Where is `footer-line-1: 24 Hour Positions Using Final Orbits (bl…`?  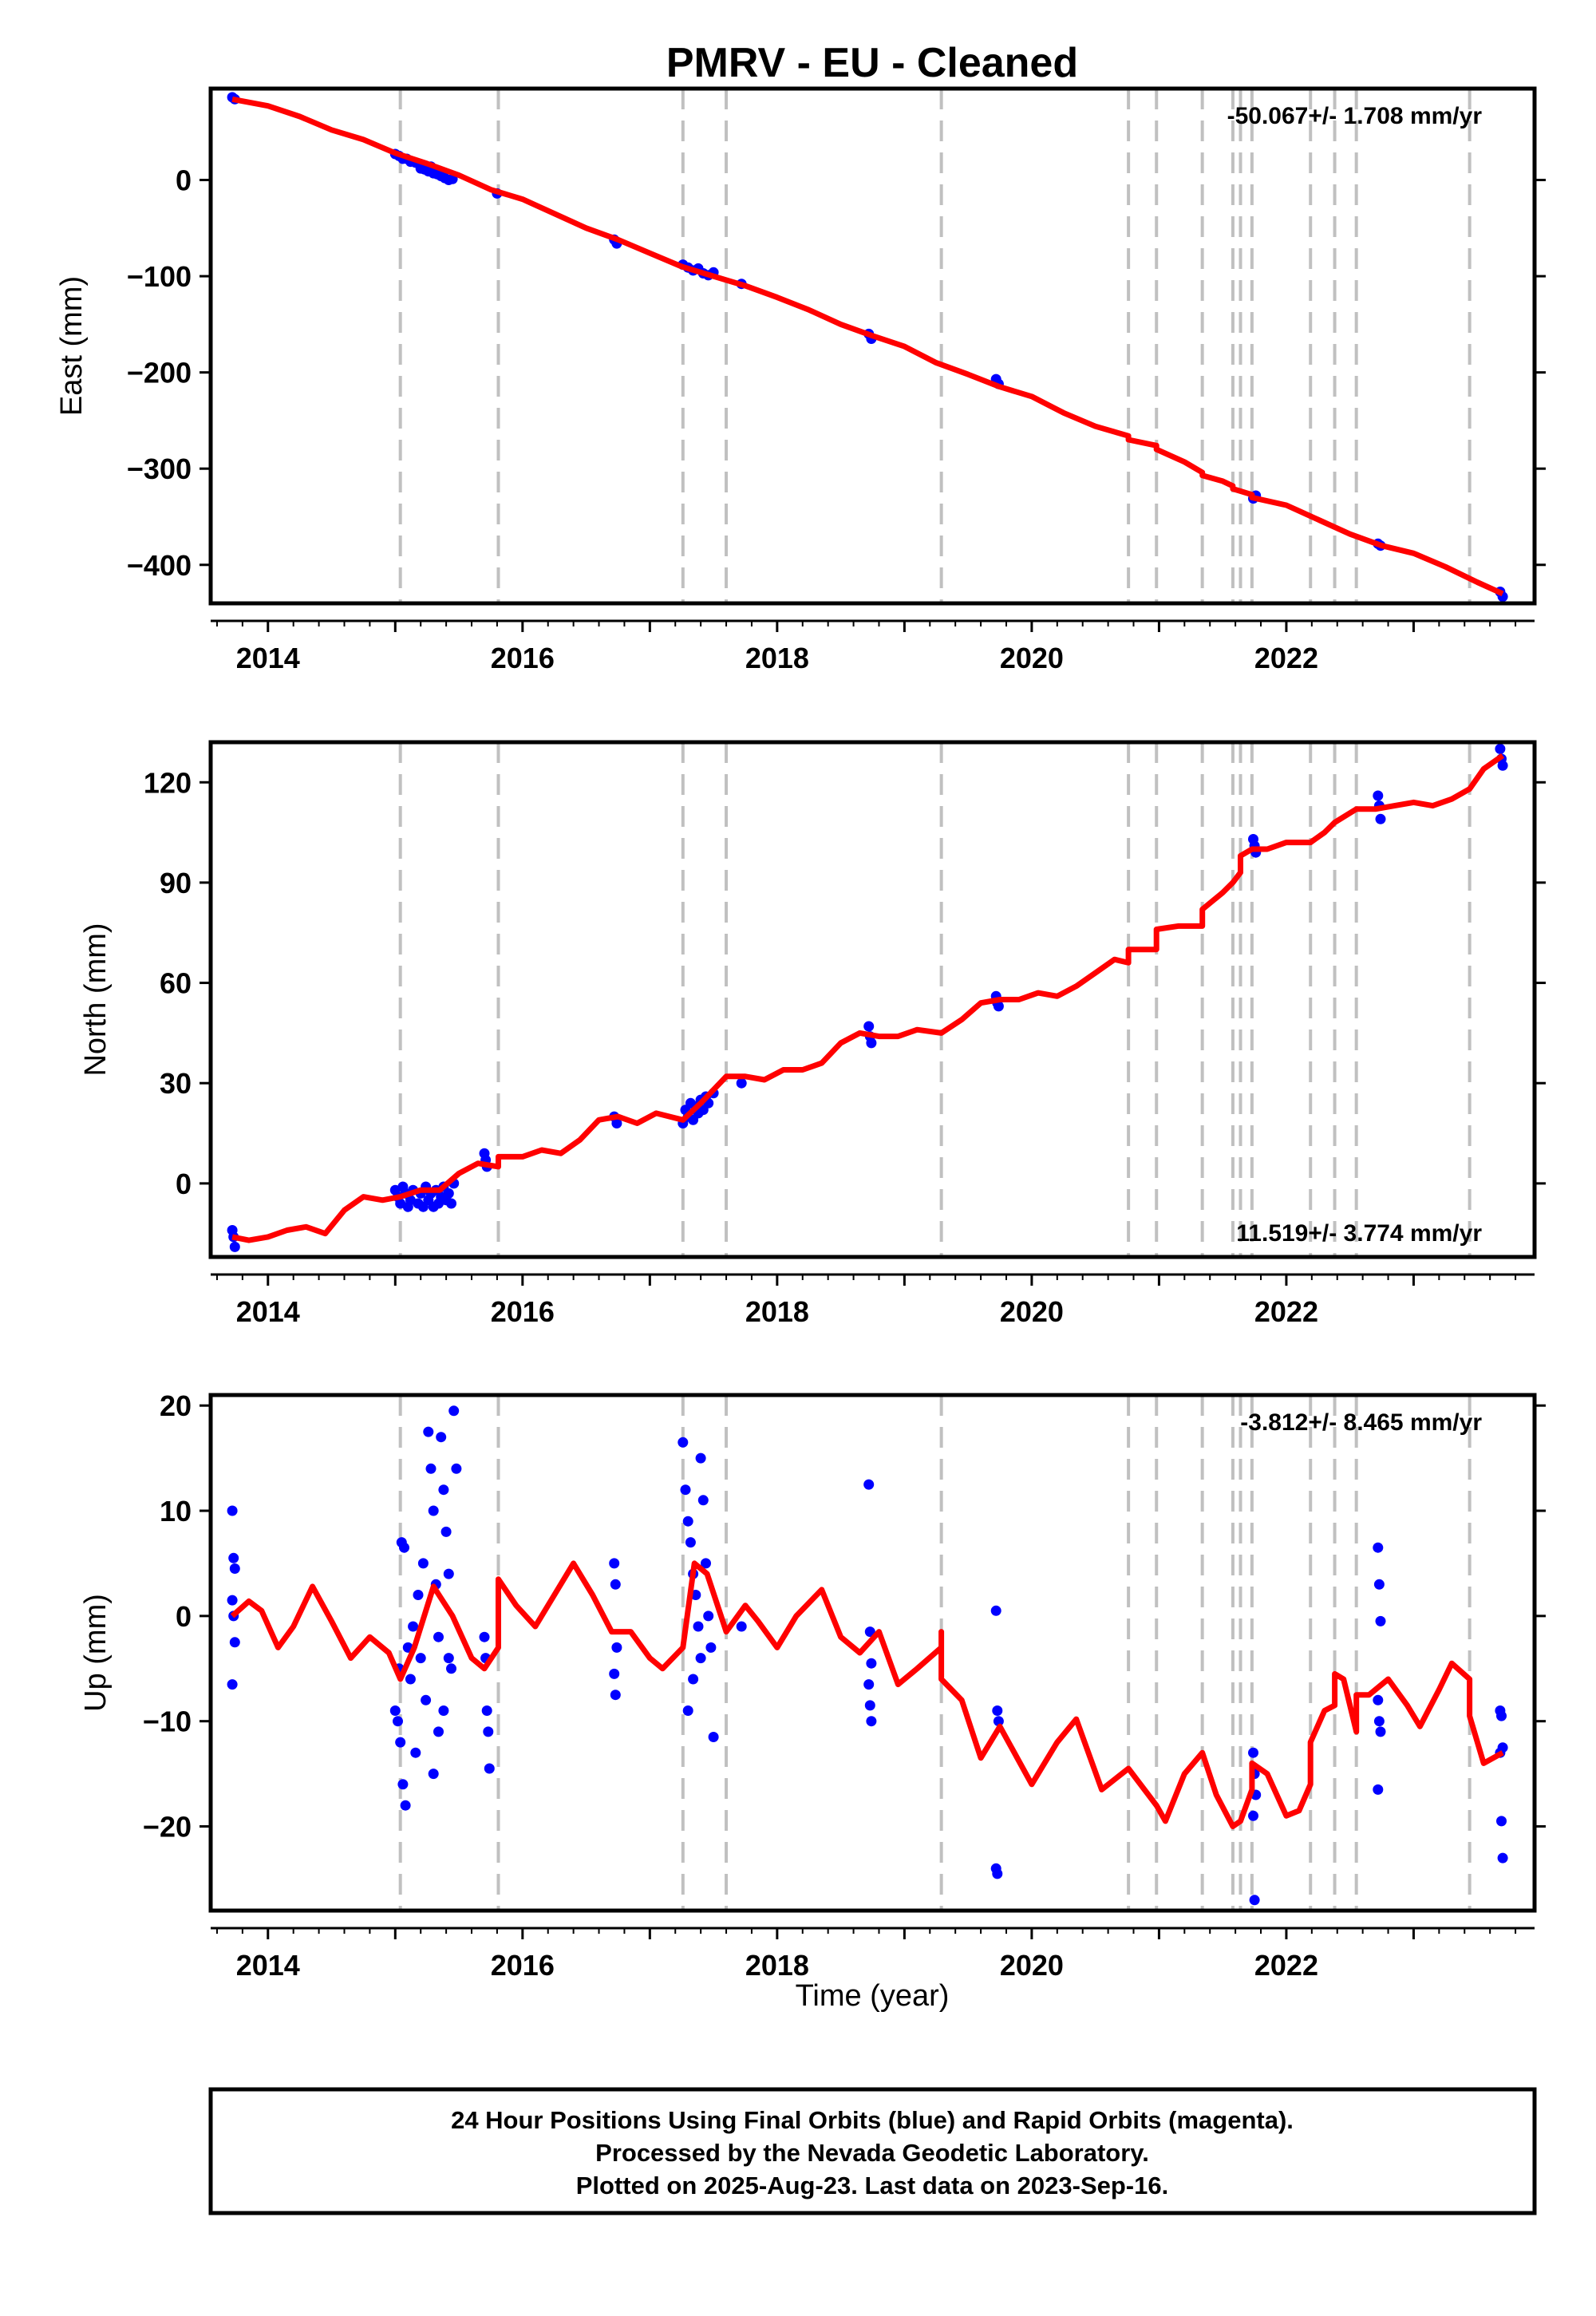 footer-line-1: 24 Hour Positions Using Final Orbits (bl… is located at coordinates (873, 2120).